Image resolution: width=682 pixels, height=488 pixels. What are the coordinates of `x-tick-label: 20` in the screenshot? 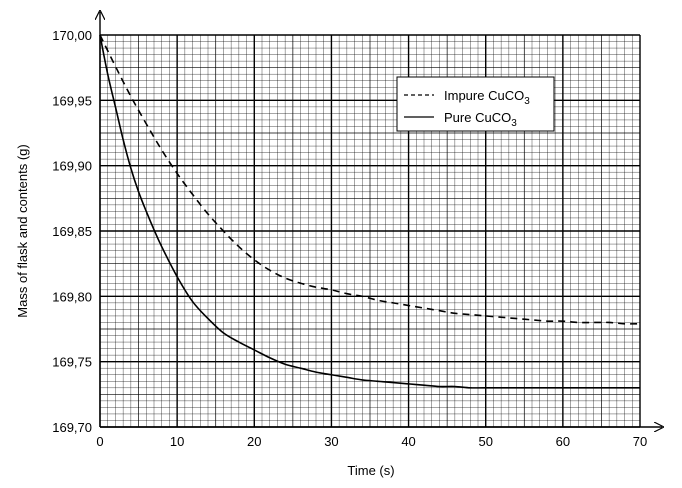 It's located at (254, 441).